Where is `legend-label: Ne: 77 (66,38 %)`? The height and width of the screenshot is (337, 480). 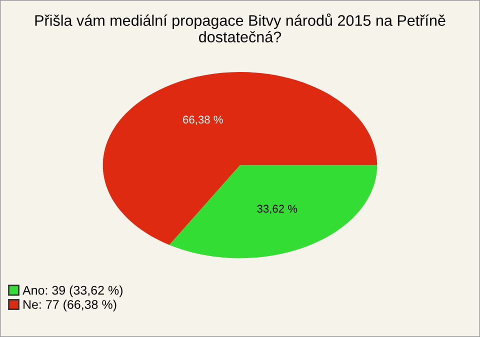 legend-label: Ne: 77 (66,38 %) is located at coordinates (70, 306).